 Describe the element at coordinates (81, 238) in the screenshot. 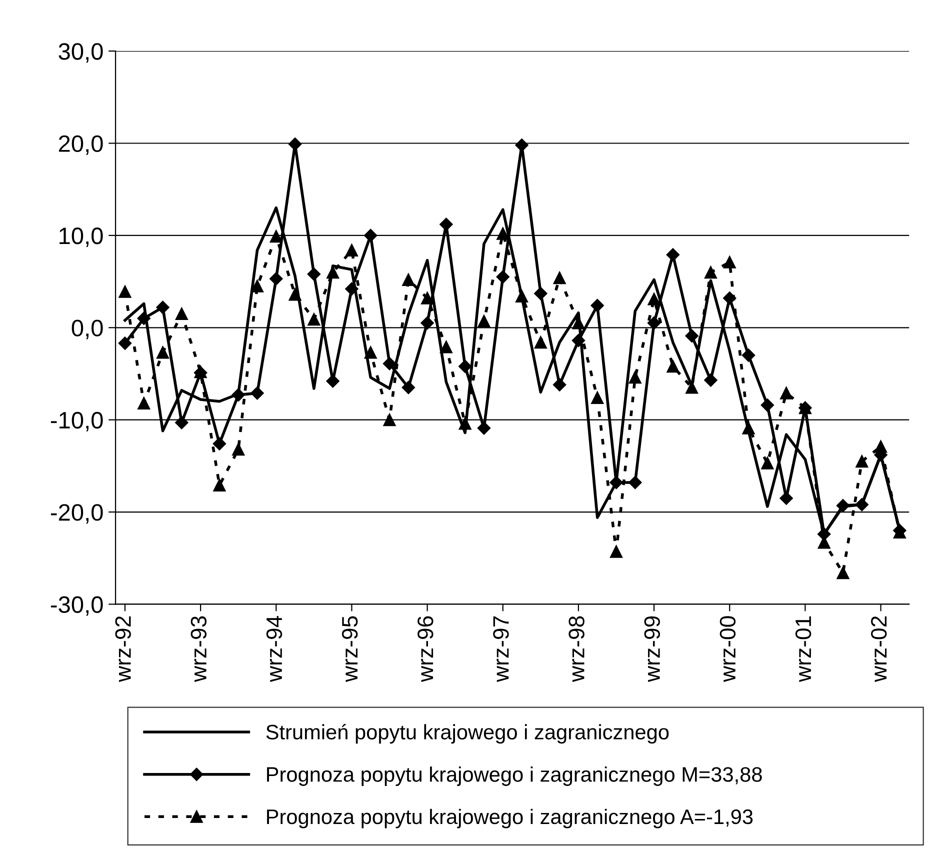

I see `y-tick-label: 10,0` at that location.